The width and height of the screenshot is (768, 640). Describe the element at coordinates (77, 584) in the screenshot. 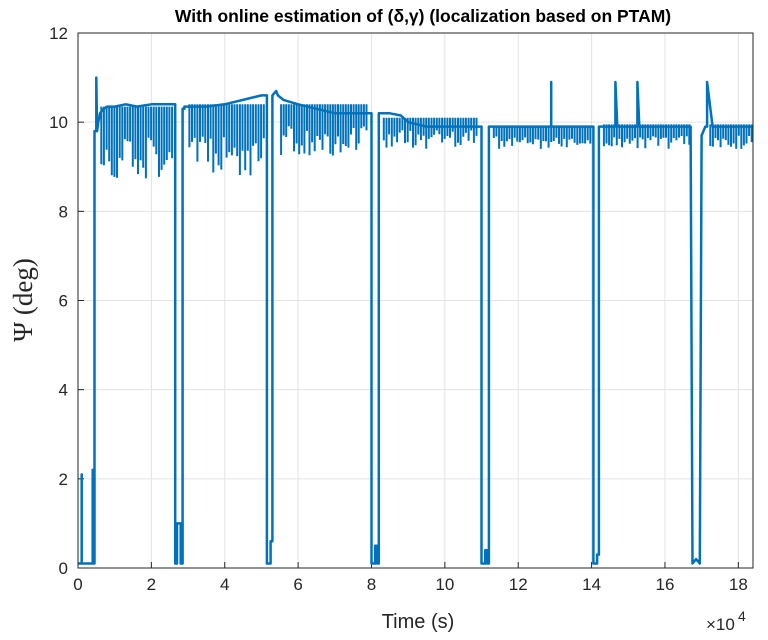

I see `x-tick-label: 0` at that location.